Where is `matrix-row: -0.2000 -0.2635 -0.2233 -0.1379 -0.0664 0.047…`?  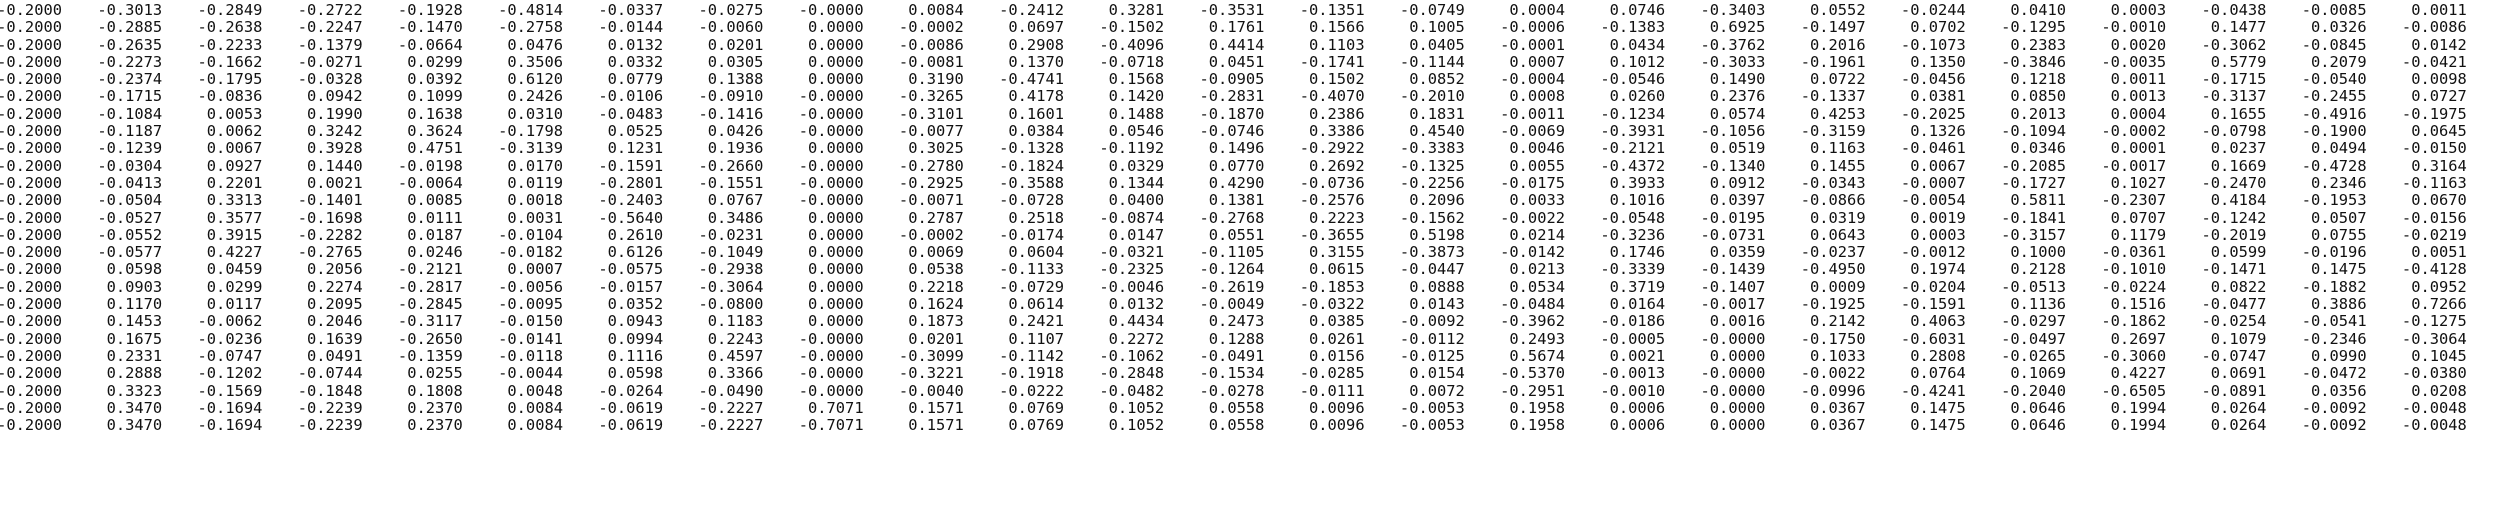 matrix-row: -0.2000 -0.2635 -0.2233 -0.1379 -0.0664 0.047… is located at coordinates (1248, 44).